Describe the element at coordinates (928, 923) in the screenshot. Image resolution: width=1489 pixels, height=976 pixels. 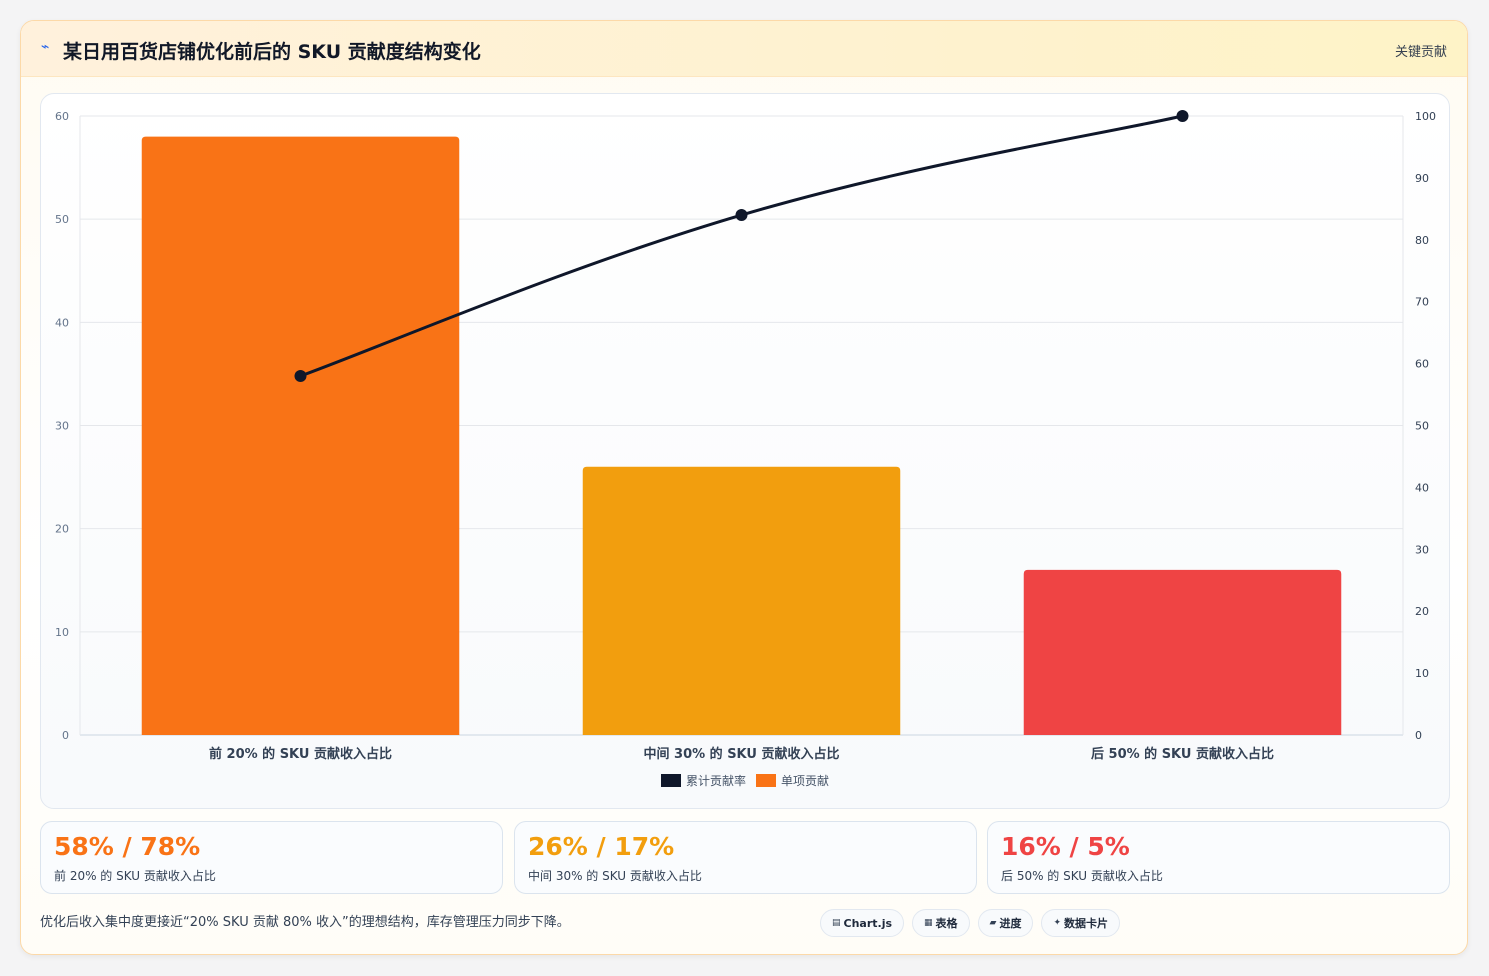
I see `table-icon: ▦` at that location.